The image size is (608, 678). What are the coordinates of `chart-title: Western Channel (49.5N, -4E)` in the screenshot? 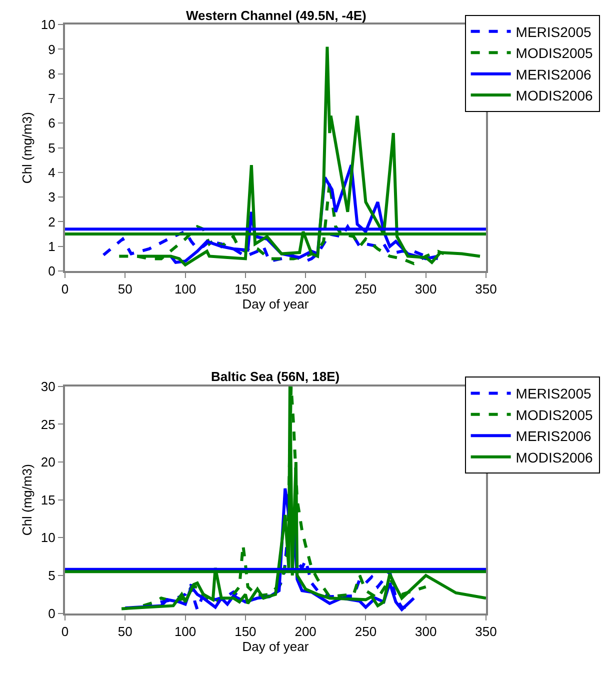 It's located at (276, 15).